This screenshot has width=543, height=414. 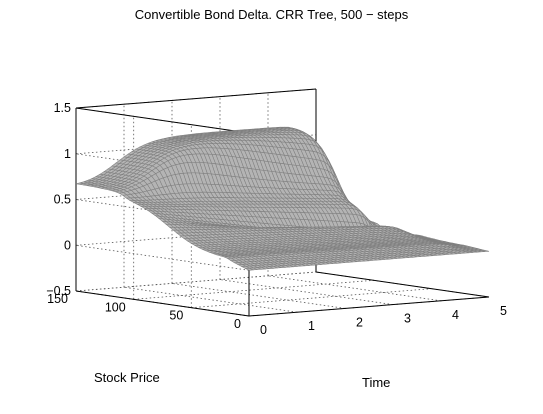 I want to click on z-tick-label: 1, so click(x=67, y=154).